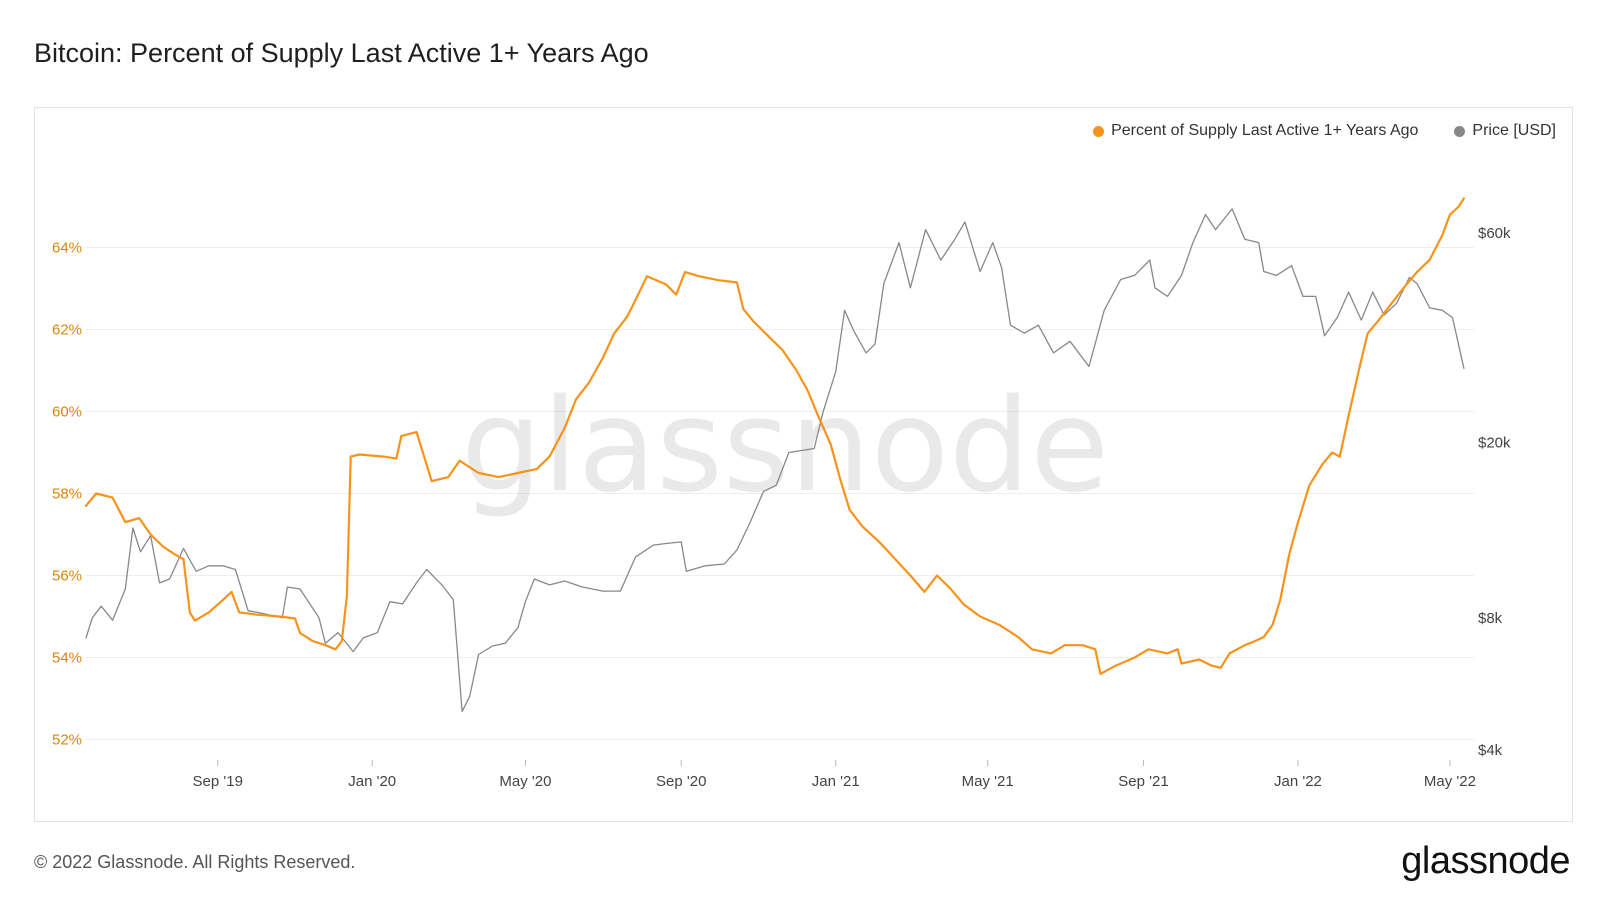  Describe the element at coordinates (372, 781) in the screenshot. I see `x-tick-label: Jan '20` at that location.